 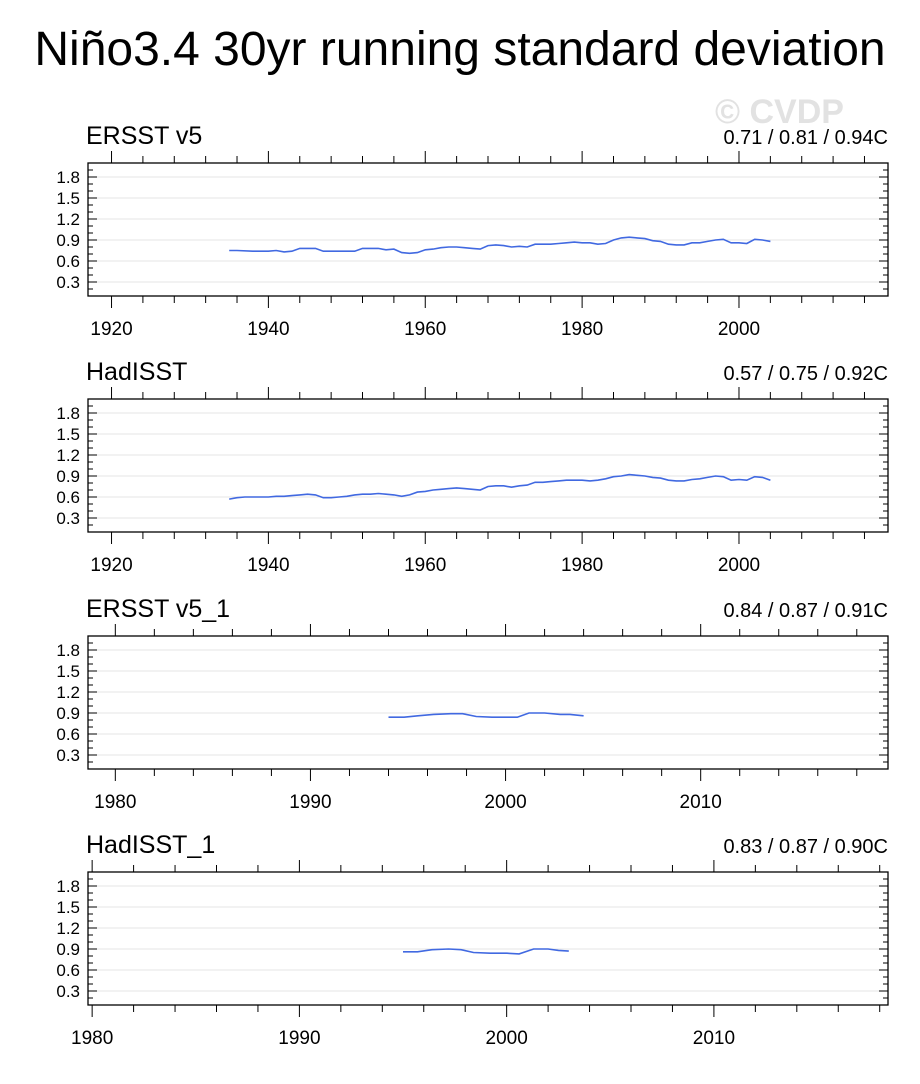 What do you see at coordinates (460, 49) in the screenshot?
I see `page-title: Niño3.4 30yr running standard deviation` at bounding box center [460, 49].